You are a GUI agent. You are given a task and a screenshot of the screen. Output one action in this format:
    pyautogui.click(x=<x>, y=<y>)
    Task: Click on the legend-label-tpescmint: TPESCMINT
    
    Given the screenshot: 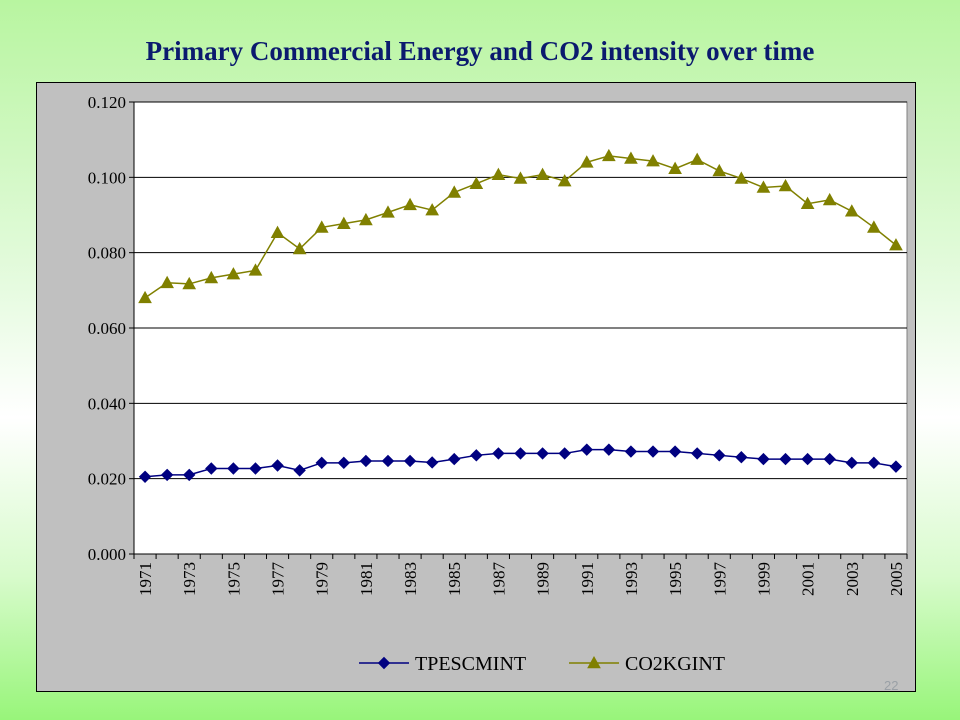 What is the action you would take?
    pyautogui.click(x=470, y=664)
    